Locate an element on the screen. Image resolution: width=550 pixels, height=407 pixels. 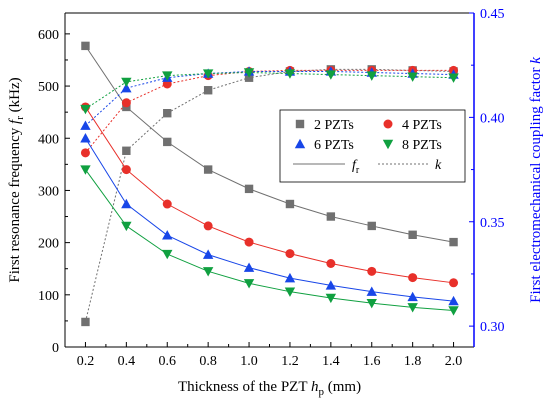
y-left-tick-label: 600 is located at coordinates (48, 35).